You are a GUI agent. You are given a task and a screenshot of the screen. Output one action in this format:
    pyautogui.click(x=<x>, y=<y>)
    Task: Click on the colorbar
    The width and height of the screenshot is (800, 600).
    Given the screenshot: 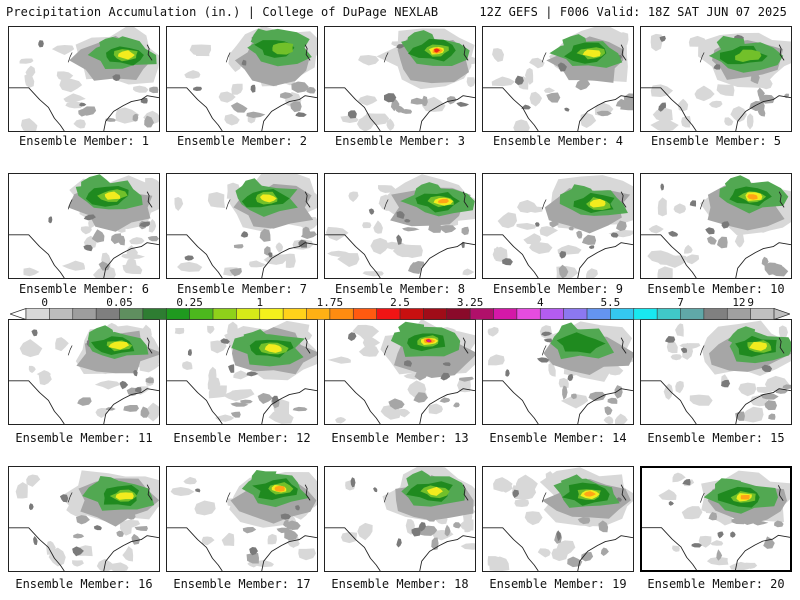 What is the action you would take?
    pyautogui.click(x=400, y=314)
    